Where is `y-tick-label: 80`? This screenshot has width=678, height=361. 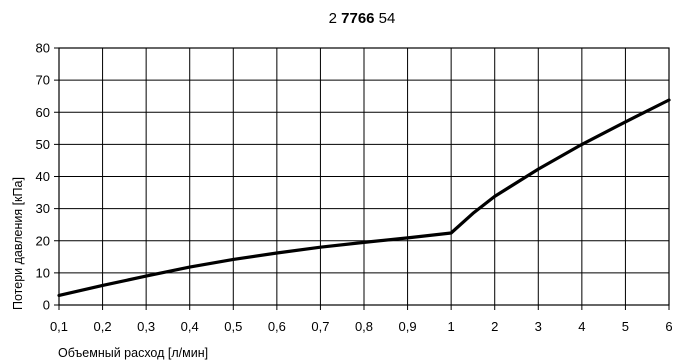
y-tick-label: 80 is located at coordinates (43, 48).